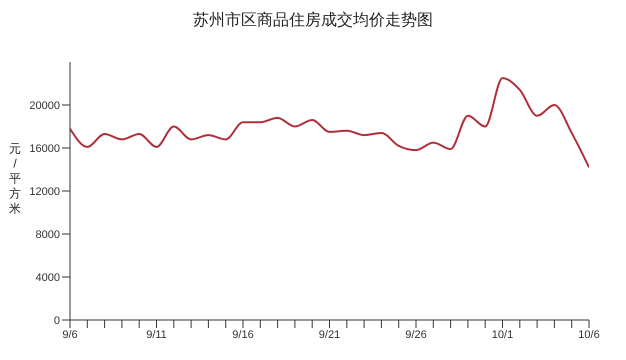  I want to click on x-tick-label: 9/11, so click(156, 334).